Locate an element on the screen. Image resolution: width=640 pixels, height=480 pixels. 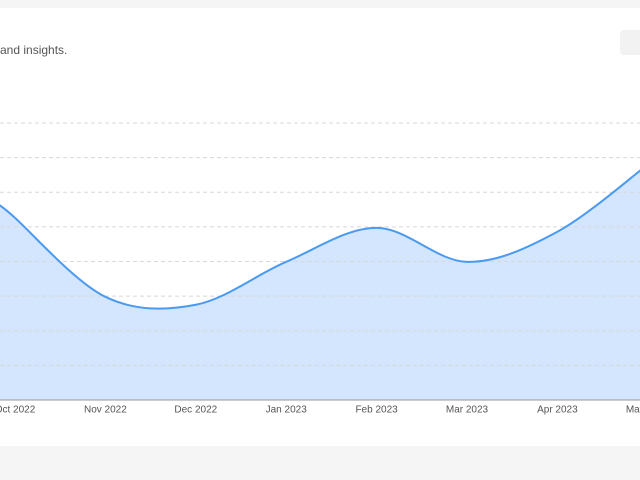
x-tick-label: May 2023 is located at coordinates (633, 410).